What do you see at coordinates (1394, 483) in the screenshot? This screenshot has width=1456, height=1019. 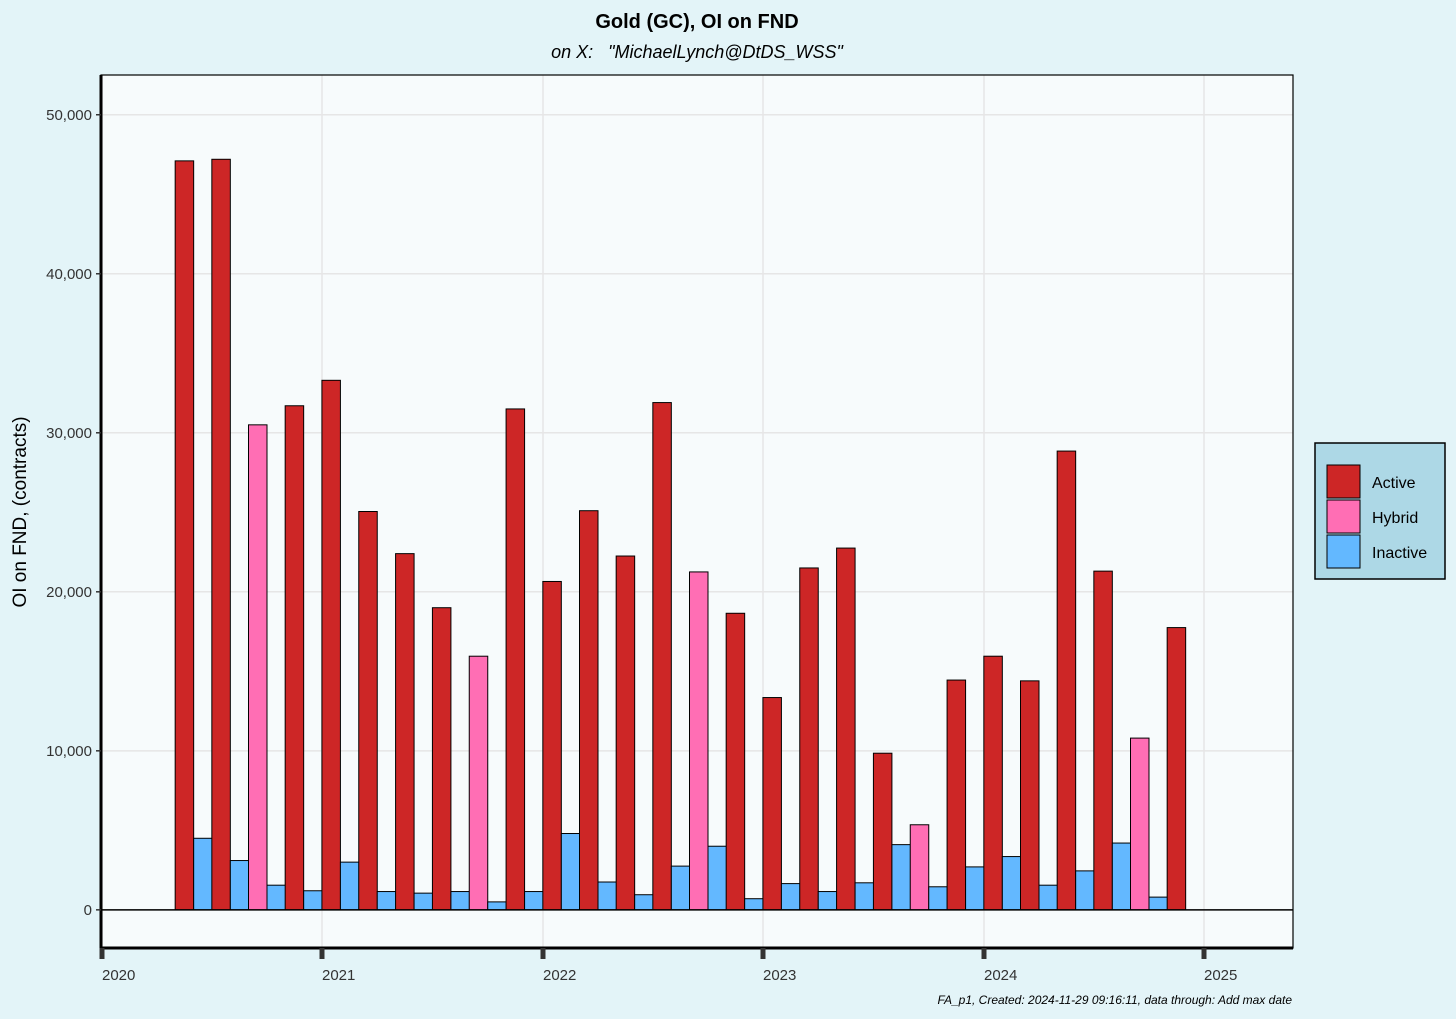 I see `legend-label-active: Active` at bounding box center [1394, 483].